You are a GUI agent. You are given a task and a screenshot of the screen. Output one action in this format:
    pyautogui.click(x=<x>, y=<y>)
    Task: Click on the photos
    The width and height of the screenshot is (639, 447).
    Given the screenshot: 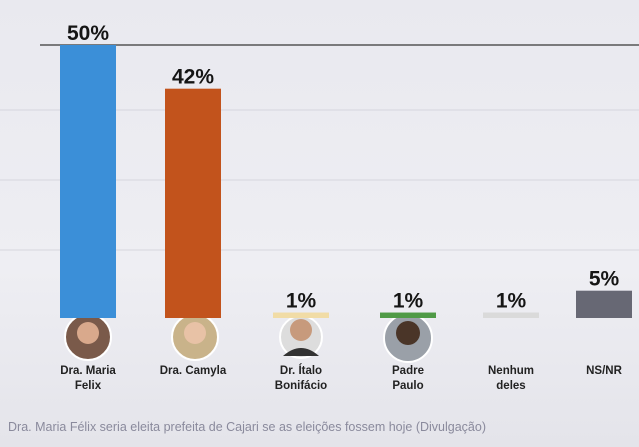 What is the action you would take?
    pyautogui.click(x=248, y=338)
    